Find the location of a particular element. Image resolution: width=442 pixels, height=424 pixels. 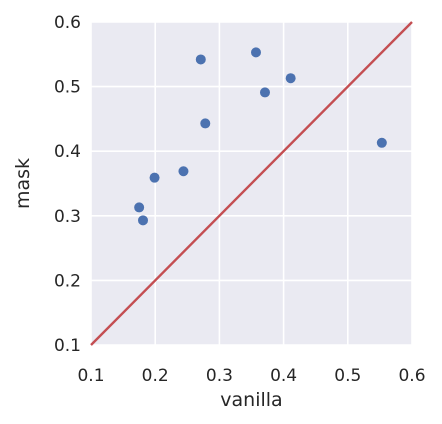

y-tick-label: 0.3 is located at coordinates (67, 217).